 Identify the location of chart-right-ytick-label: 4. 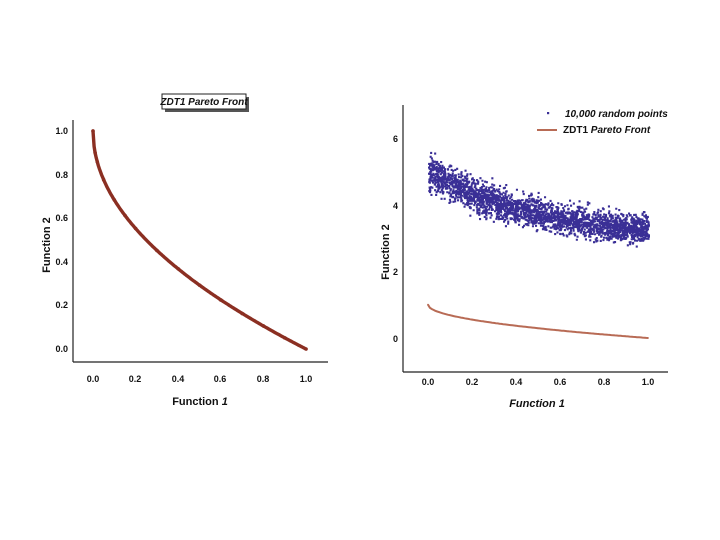
(395, 206).